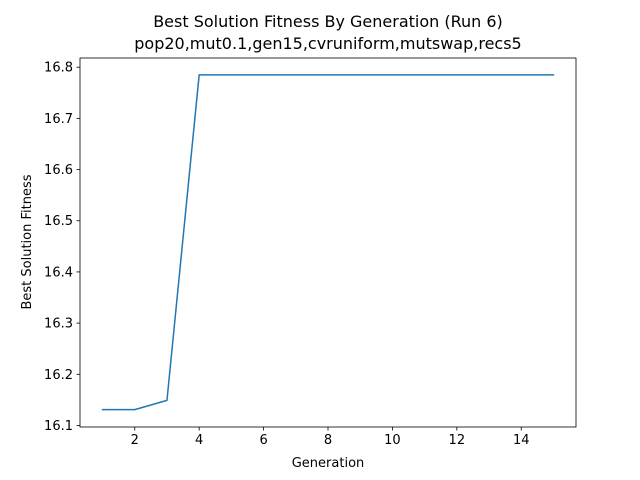  Describe the element at coordinates (58, 272) in the screenshot. I see `y-tick-label: 16.4` at that location.